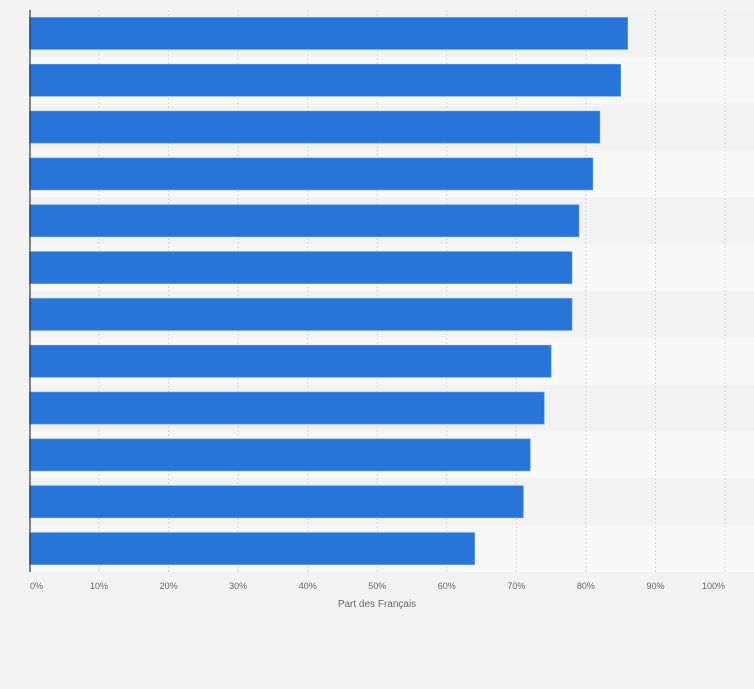 This screenshot has width=754, height=689. What do you see at coordinates (99, 586) in the screenshot?
I see `x-tick-label: 10%` at bounding box center [99, 586].